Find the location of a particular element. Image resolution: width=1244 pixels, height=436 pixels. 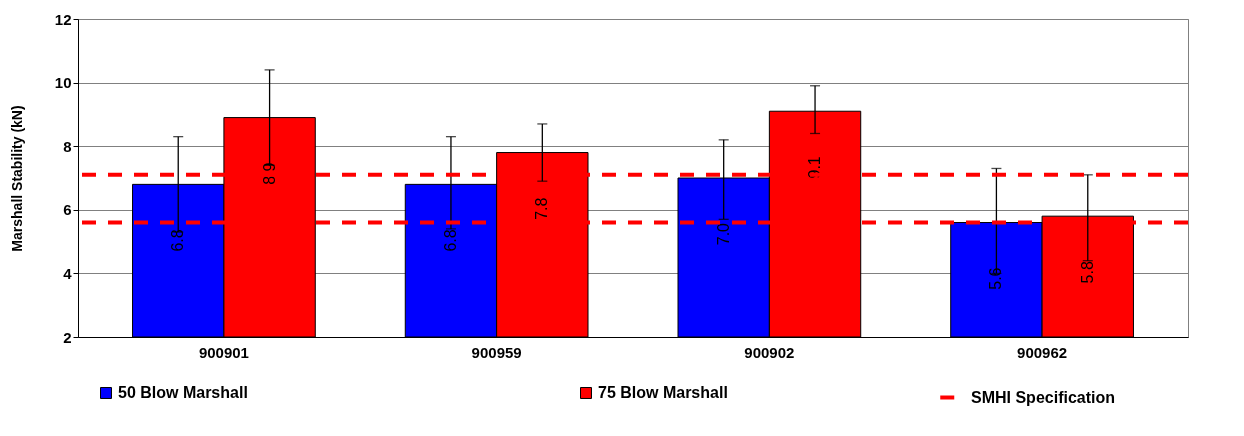

x-tick-label: 900901 is located at coordinates (223, 352).